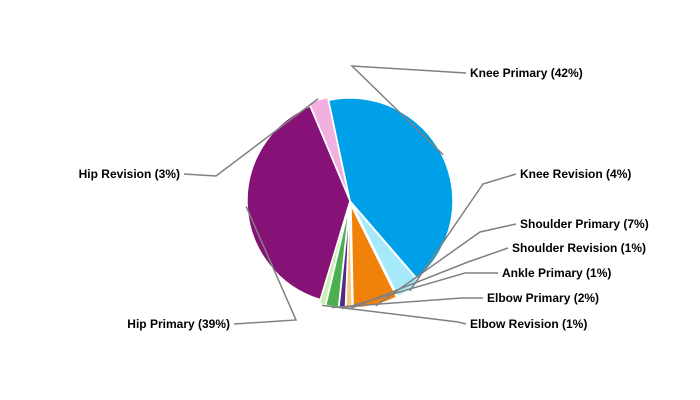  Describe the element at coordinates (394, 314) in the screenshot. I see `leader-line-elbow-revision` at that location.